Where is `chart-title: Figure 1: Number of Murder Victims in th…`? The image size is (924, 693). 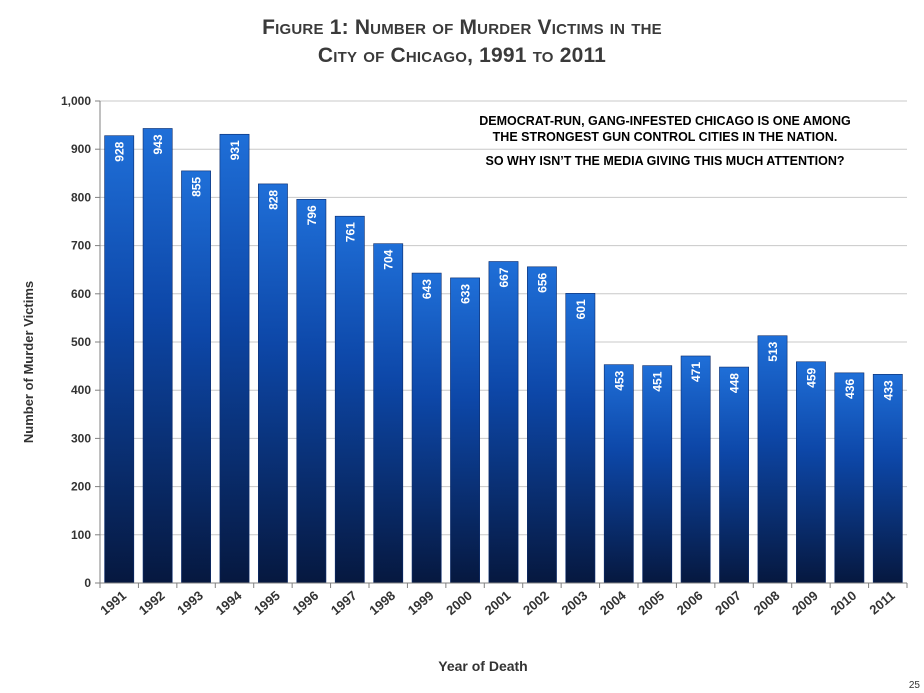
chart-title: Figure 1: Number of Murder Victims in th… is located at coordinates (462, 42).